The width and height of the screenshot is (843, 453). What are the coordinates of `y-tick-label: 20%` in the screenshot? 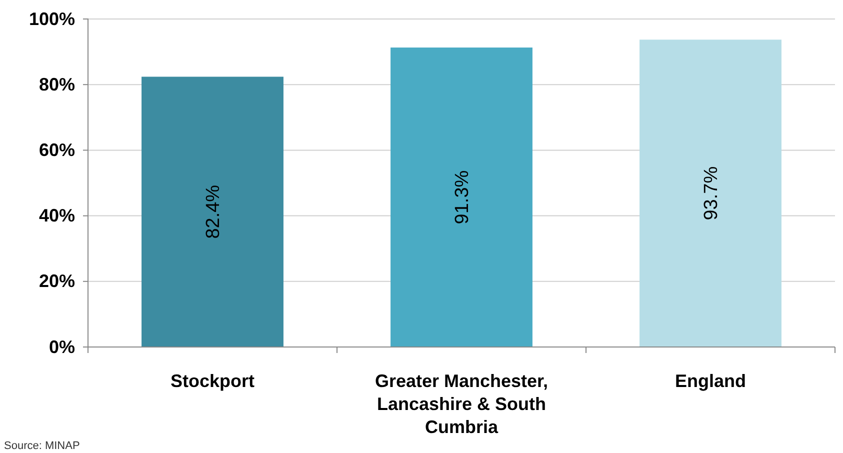 It's located at (56, 281).